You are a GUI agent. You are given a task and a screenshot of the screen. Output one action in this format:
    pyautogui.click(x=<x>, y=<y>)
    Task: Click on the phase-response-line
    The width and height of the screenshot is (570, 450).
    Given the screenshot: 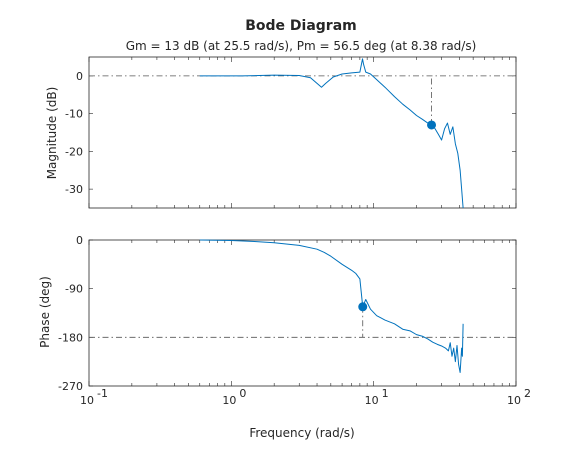 What is the action you would take?
    pyautogui.click(x=331, y=306)
    